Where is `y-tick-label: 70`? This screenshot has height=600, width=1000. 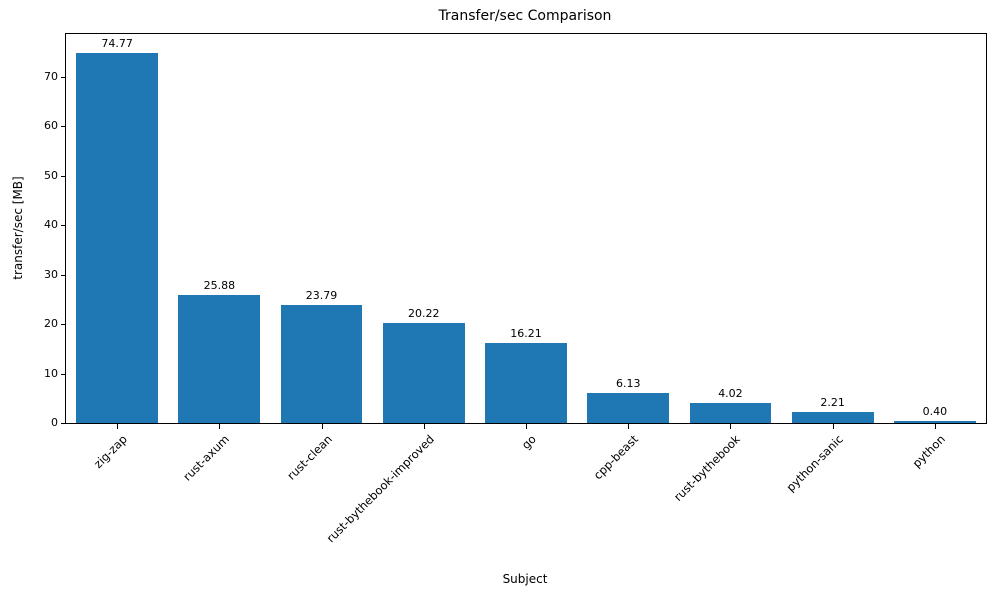
y-tick-label: 70 is located at coordinates (51, 76).